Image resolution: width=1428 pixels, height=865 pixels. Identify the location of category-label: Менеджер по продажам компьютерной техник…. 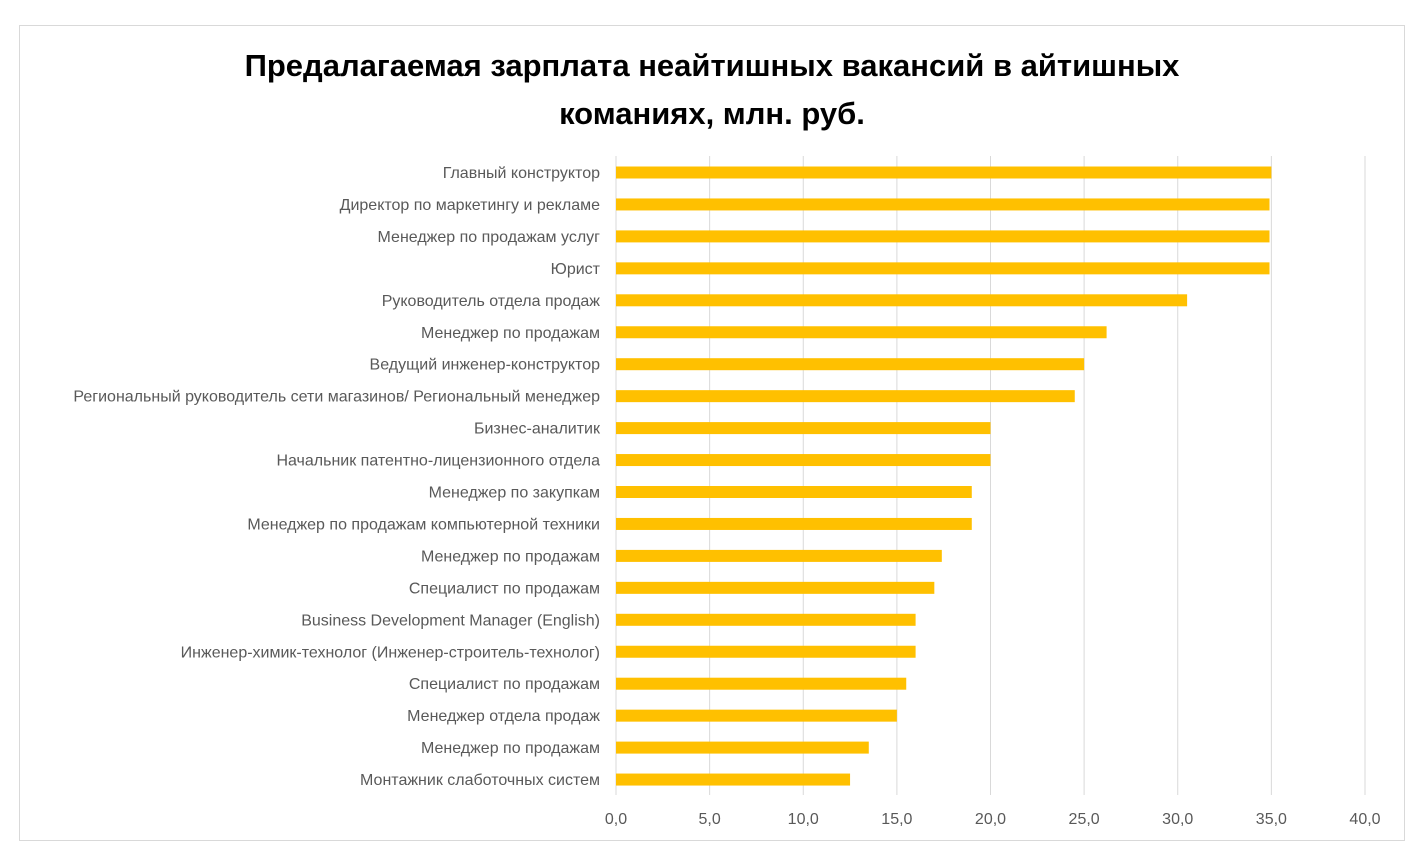
(423, 524).